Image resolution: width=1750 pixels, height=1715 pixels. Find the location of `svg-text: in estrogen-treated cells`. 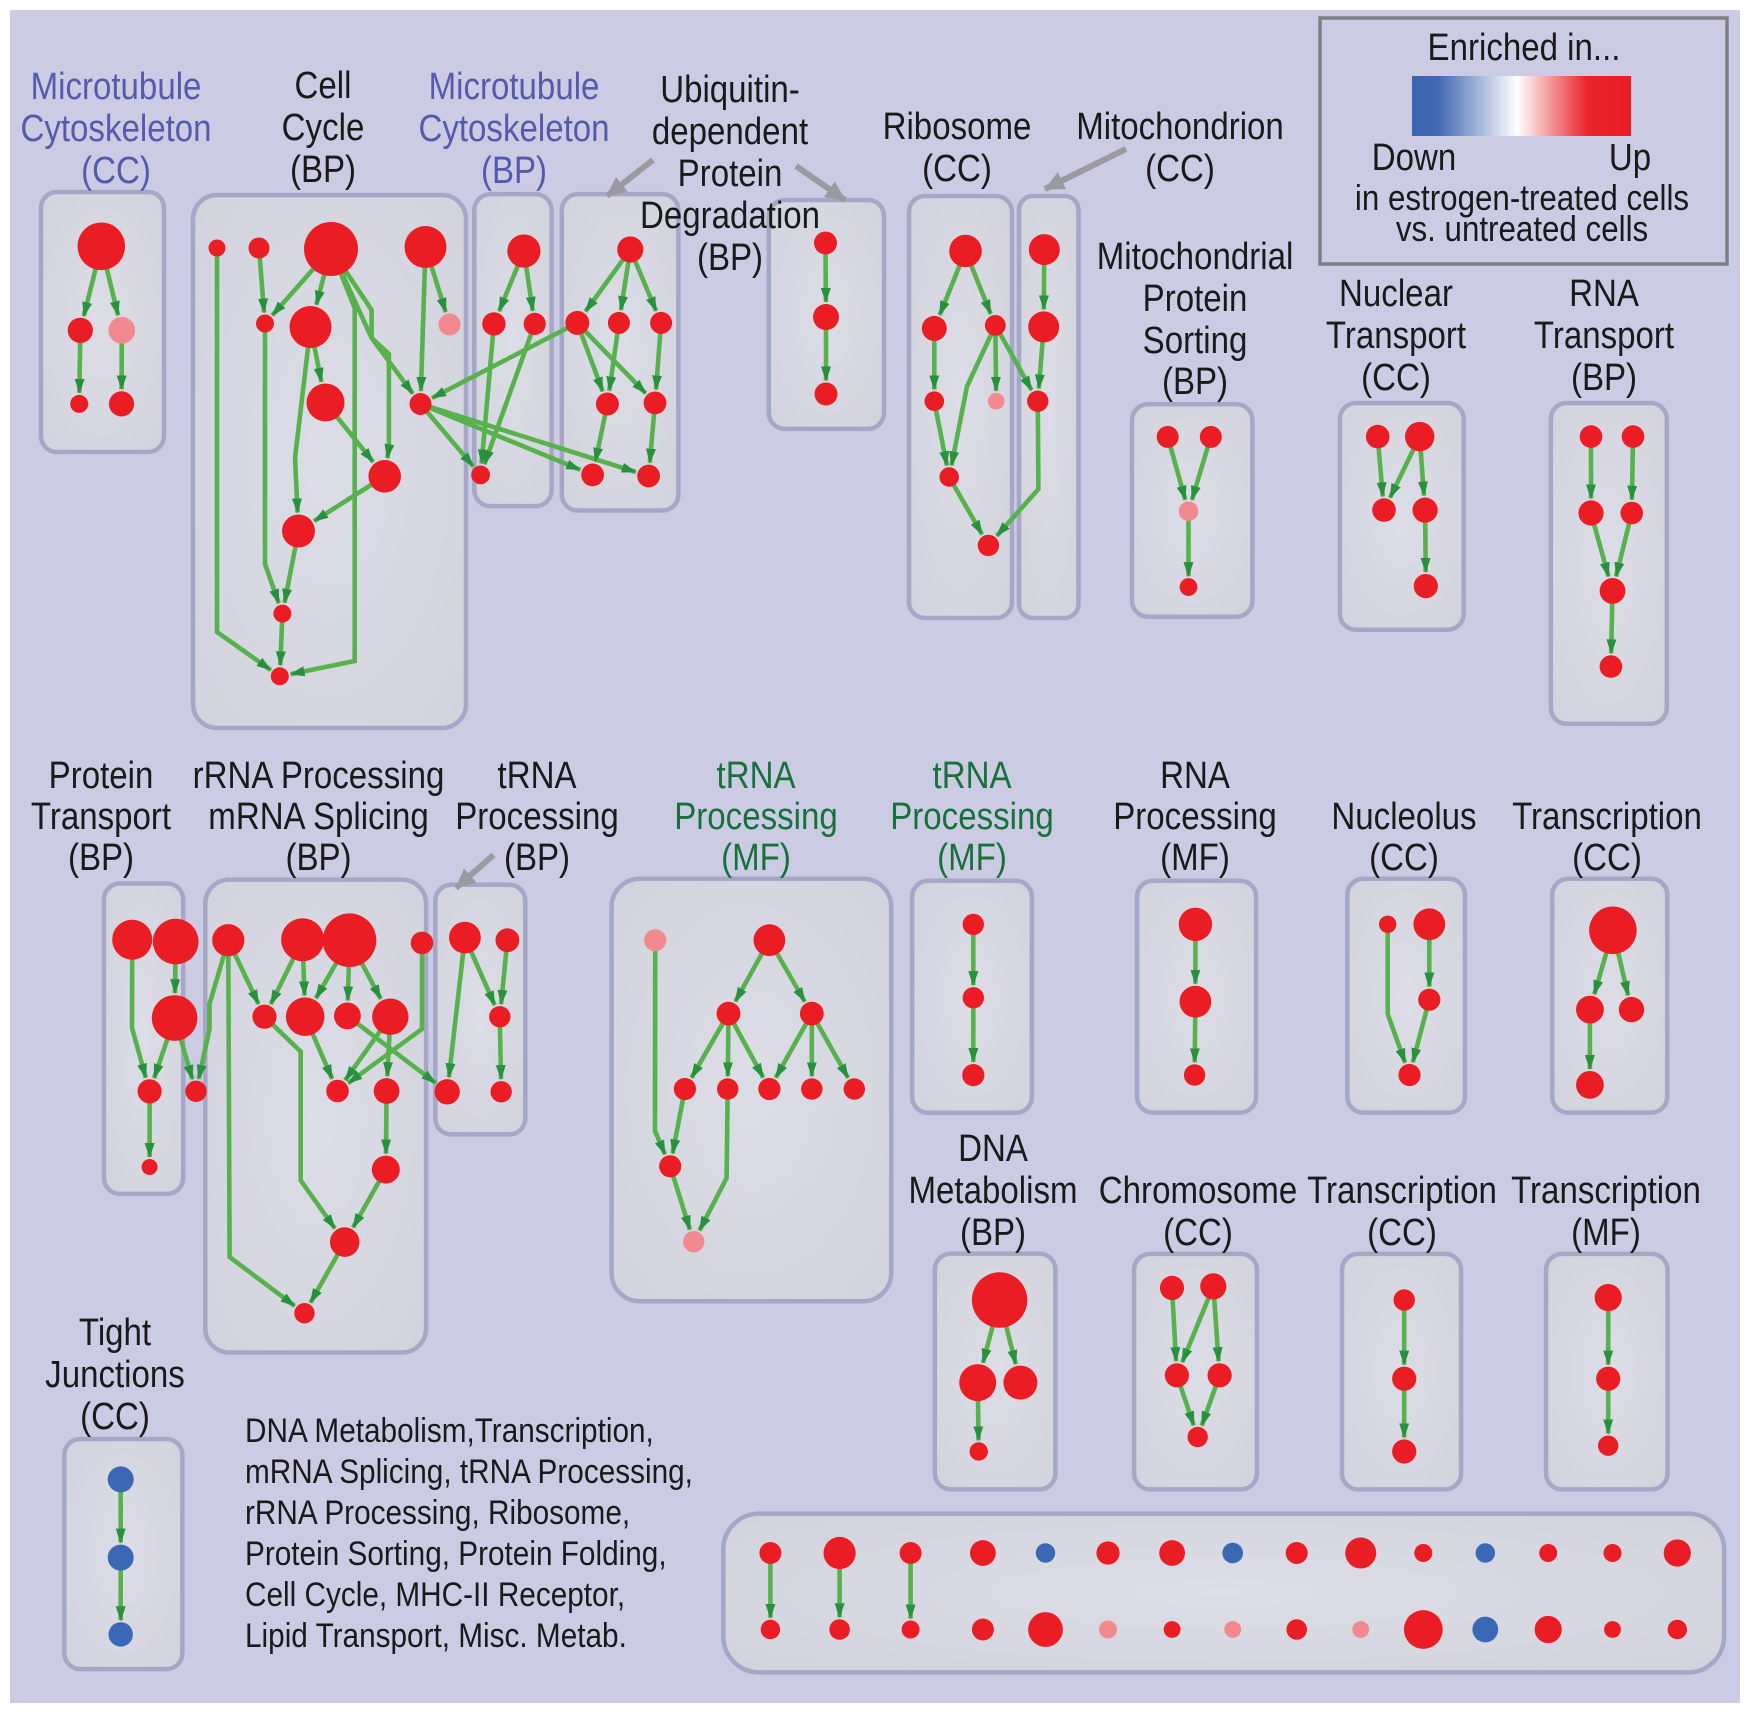

svg-text: in estrogen-treated cells is located at coordinates (1522, 198).